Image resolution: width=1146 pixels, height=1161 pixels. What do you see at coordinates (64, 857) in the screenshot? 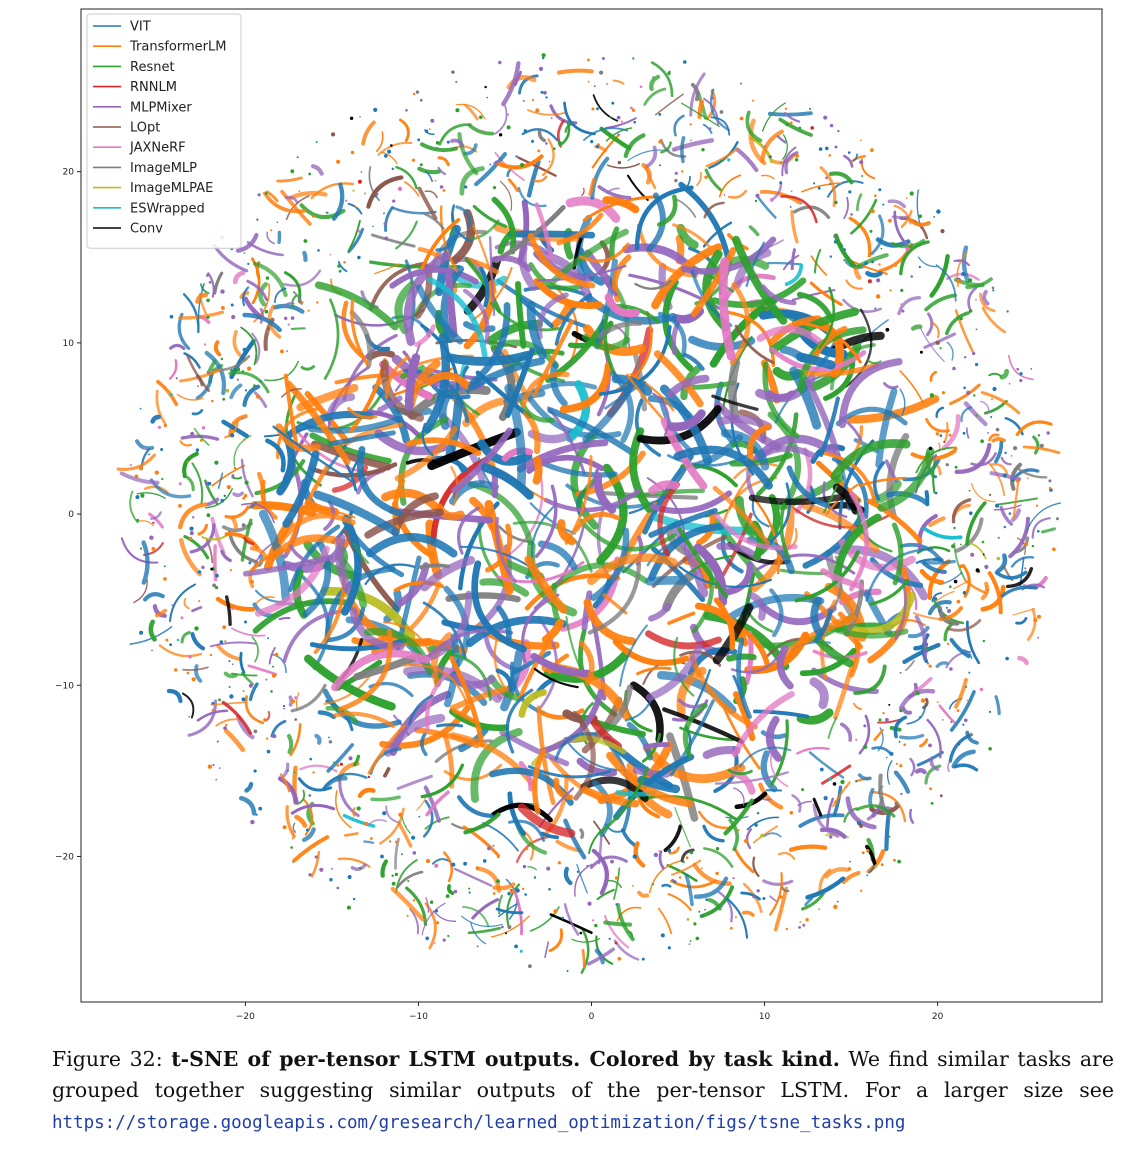
I see `y-tick-label: −20` at bounding box center [64, 857].